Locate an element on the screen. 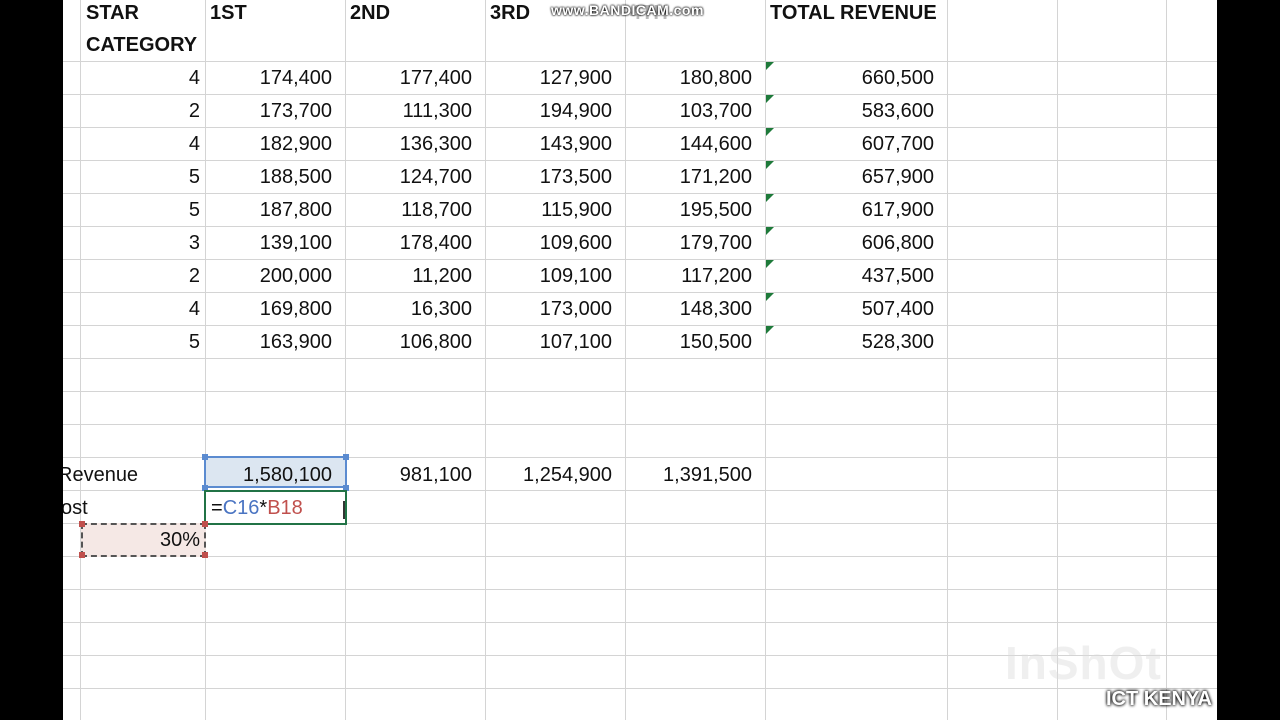 This screenshot has height=720, width=1280. cell-q2: 136,300 is located at coordinates (435, 144).